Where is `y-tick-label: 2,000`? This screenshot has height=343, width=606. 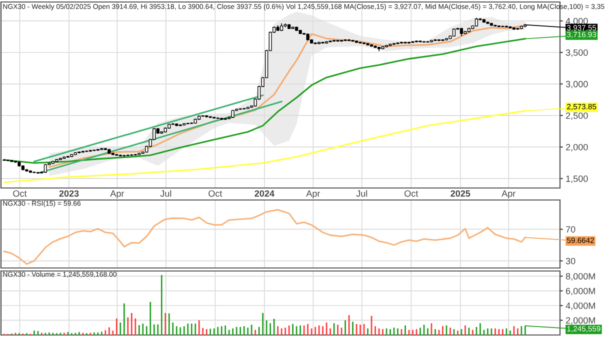
y-tick-label: 2,000 is located at coordinates (577, 148).